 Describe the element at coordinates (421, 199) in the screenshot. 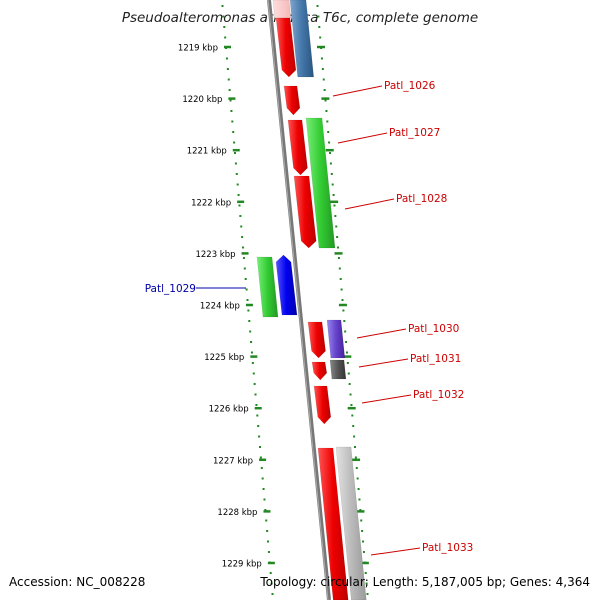

I see `gene-label: Patl_1028` at that location.